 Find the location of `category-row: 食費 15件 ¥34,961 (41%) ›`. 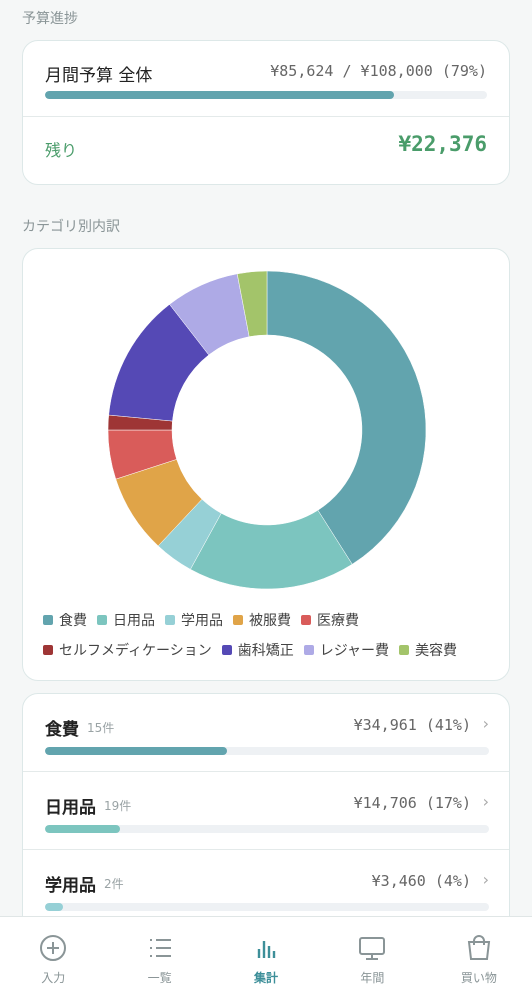

category-row: 食費 15件 ¥34,961 (41%) › is located at coordinates (266, 733).